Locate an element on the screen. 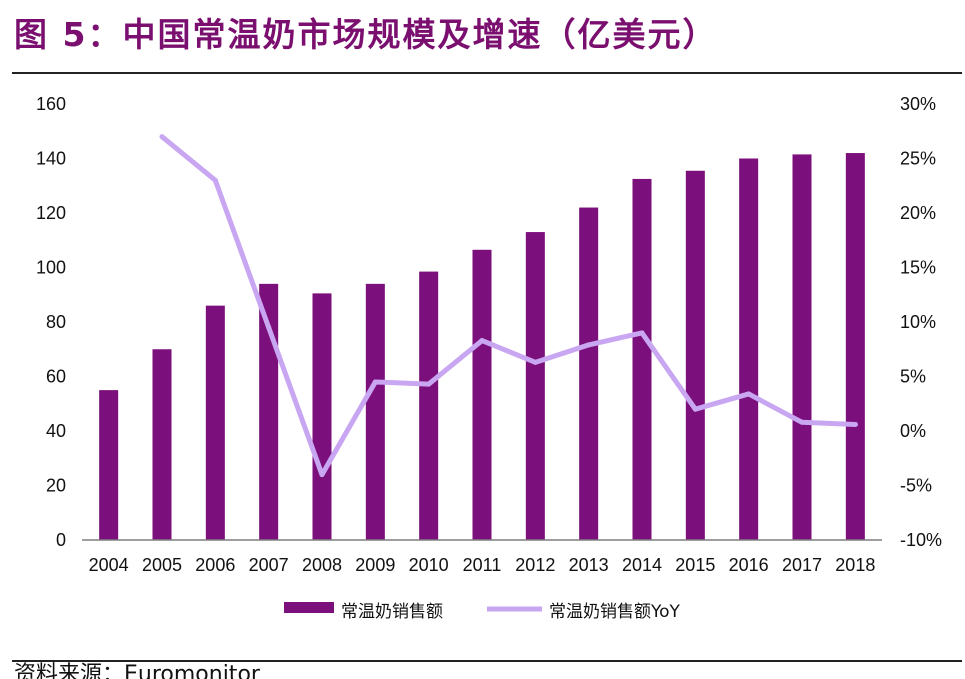 The width and height of the screenshot is (965, 679). chart-title: 图 5：中国常温奶市场规模及增速（亿美元） is located at coordinates (366, 34).